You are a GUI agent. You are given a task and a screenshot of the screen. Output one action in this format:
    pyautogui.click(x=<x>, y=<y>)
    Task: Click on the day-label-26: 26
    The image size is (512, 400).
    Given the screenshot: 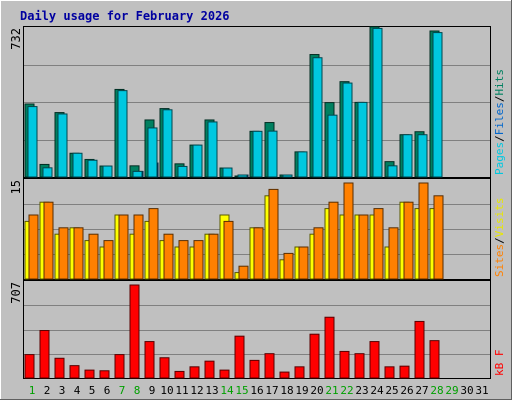 What is the action you would take?
    pyautogui.click(x=406, y=390)
    